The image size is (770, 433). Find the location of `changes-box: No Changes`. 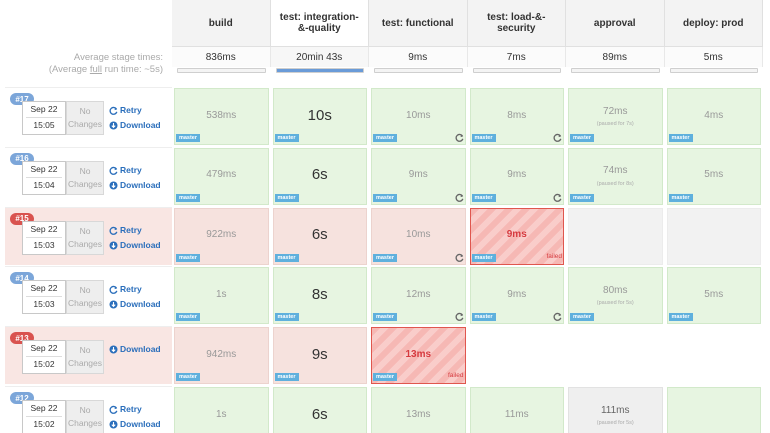

changes-box: No Changes is located at coordinates (85, 416).